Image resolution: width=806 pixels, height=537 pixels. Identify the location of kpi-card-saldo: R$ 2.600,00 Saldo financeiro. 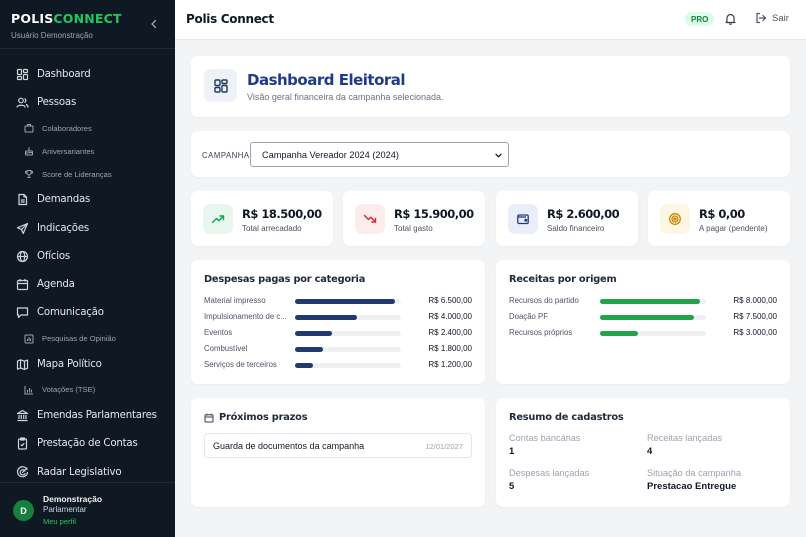
(567, 218).